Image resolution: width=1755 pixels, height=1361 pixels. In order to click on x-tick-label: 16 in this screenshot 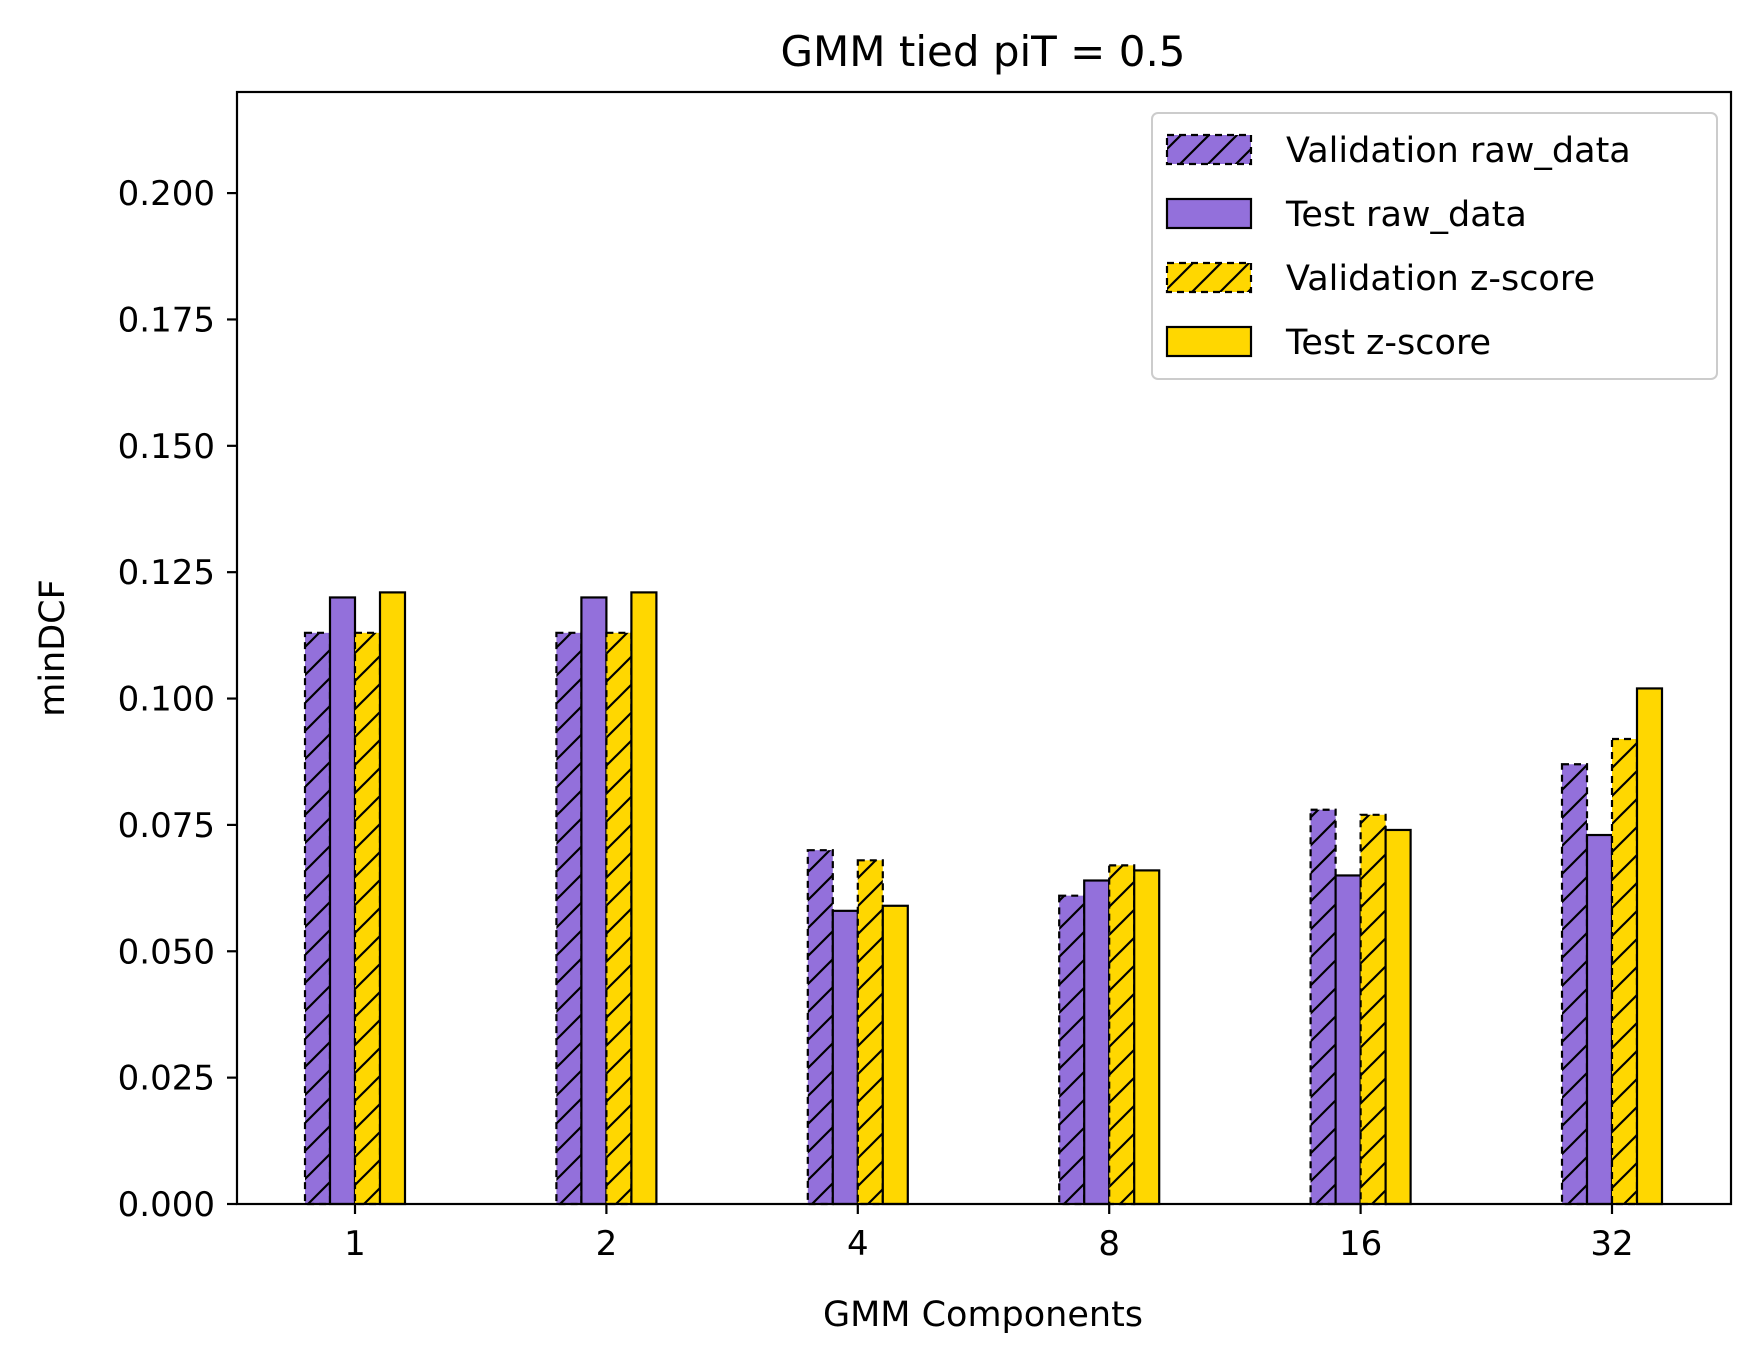, I will do `click(1360, 1244)`.